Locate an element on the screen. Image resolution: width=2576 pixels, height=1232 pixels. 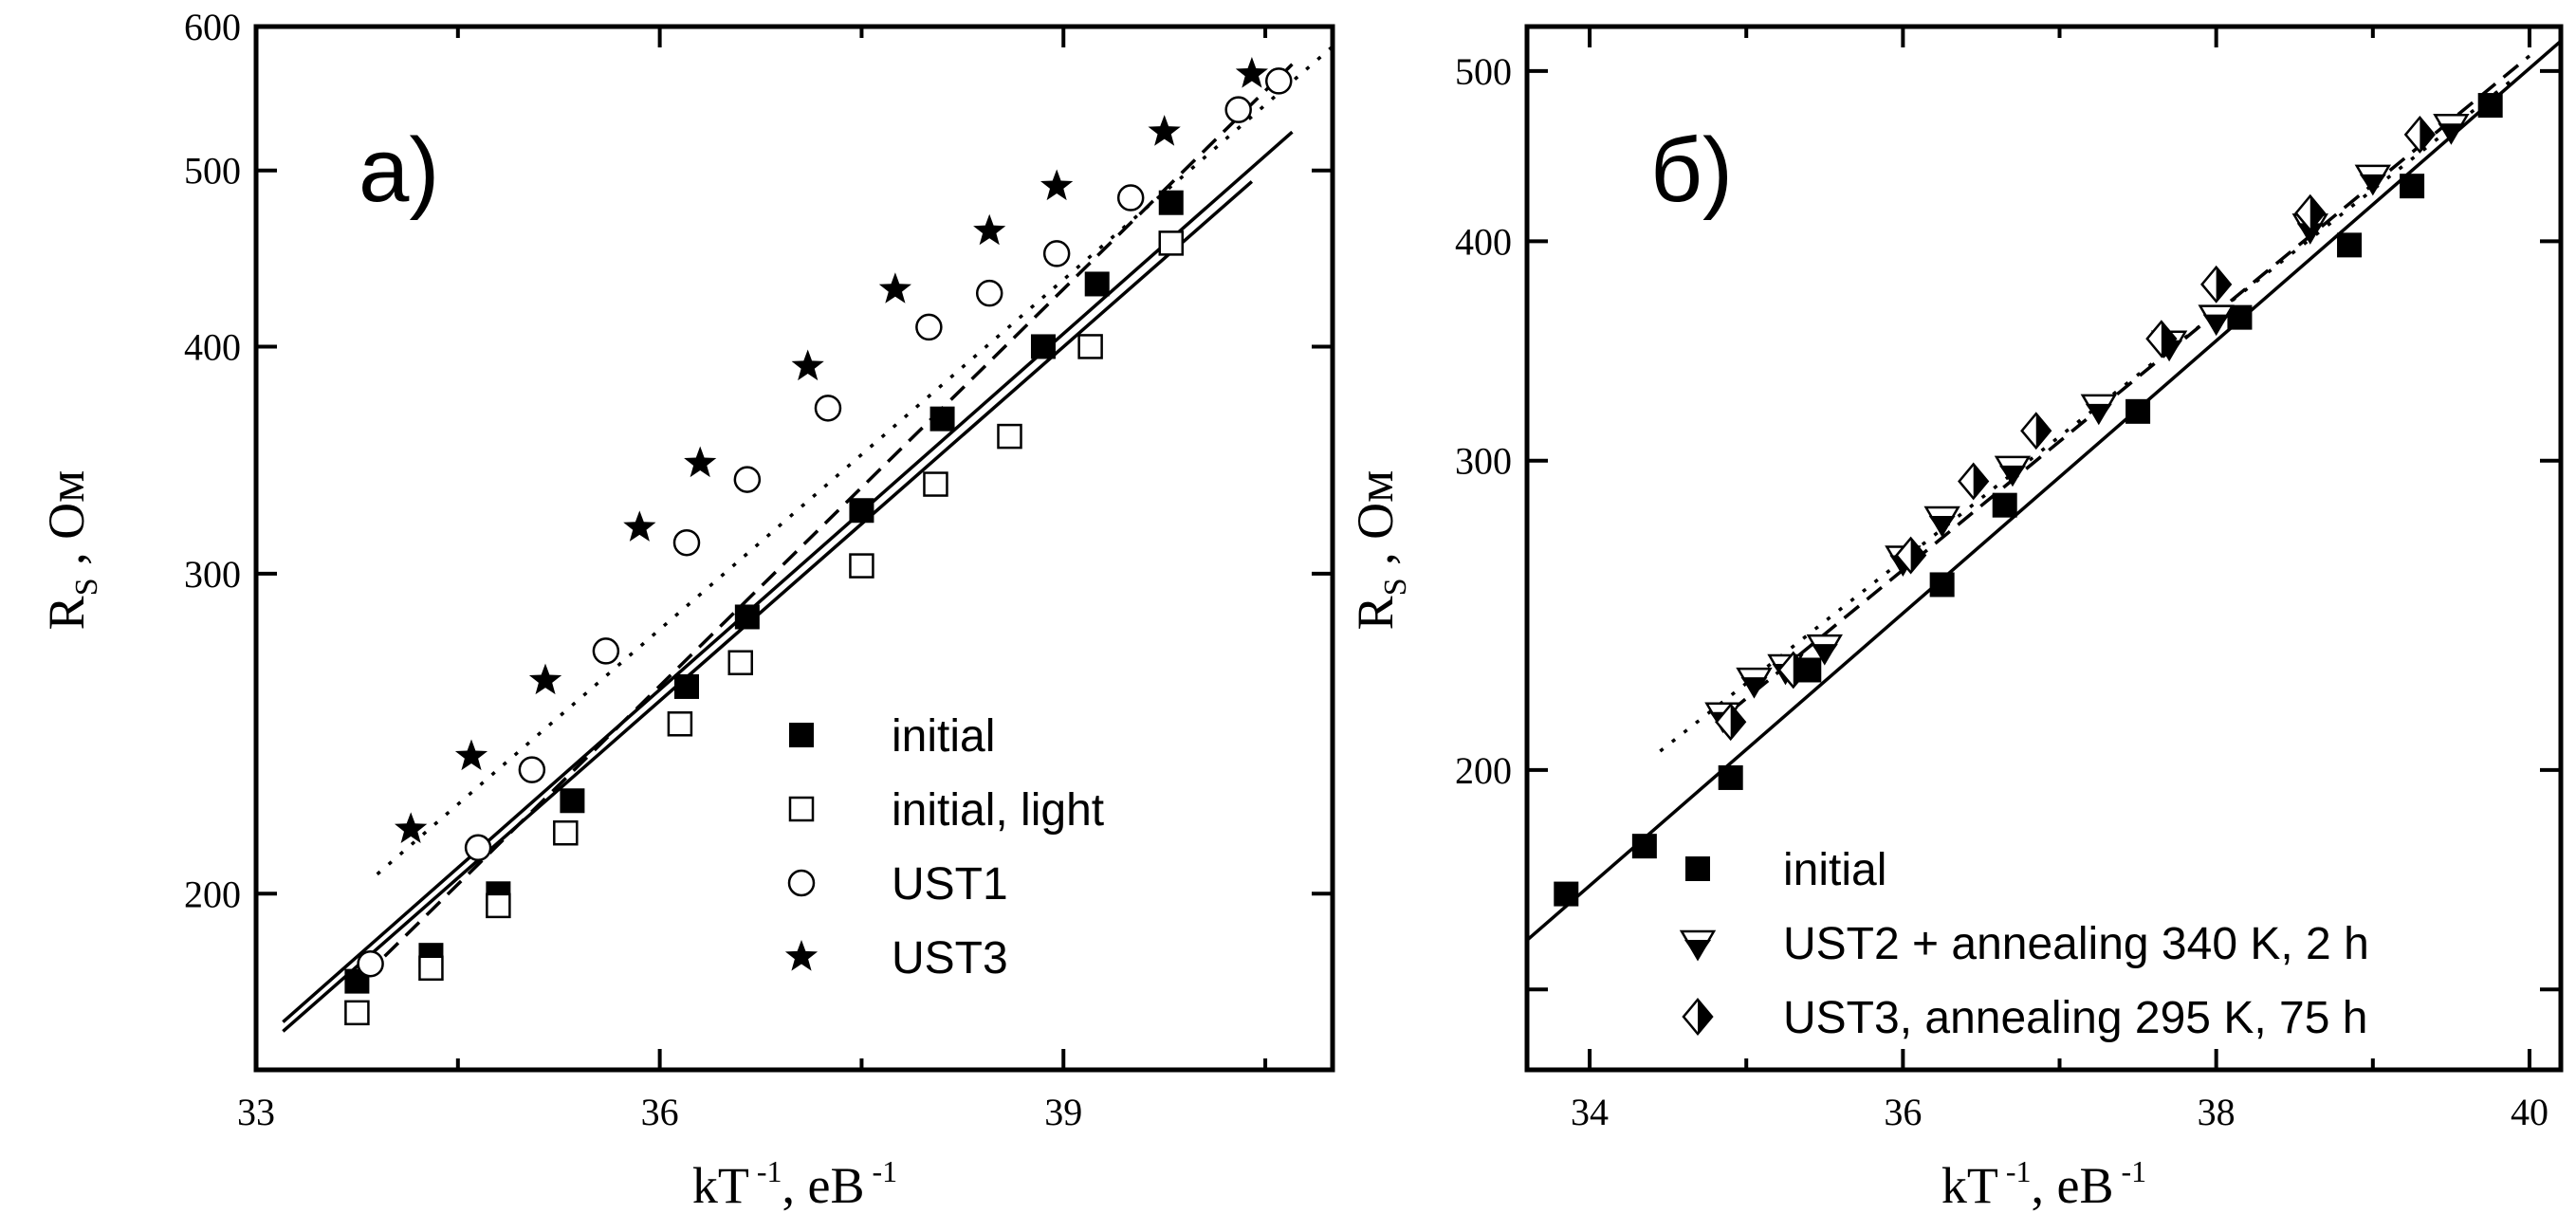
y-tick-label-b: 300 is located at coordinates (1483, 461).